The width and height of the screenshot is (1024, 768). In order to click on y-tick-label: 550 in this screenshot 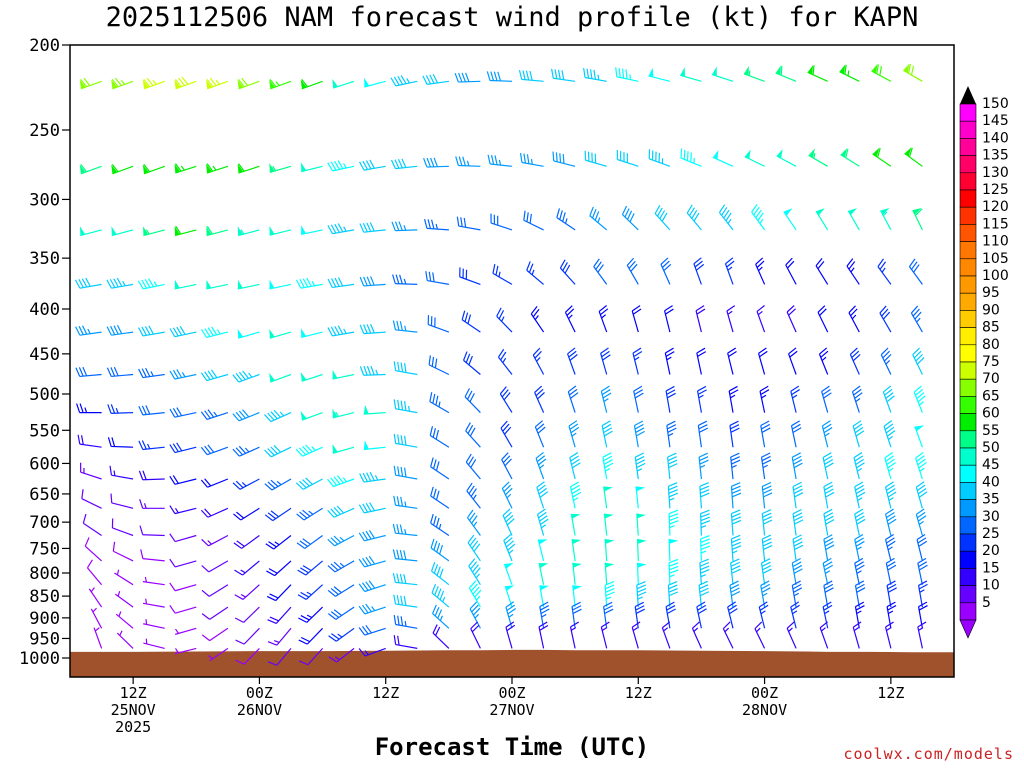, I will do `click(44, 431)`.